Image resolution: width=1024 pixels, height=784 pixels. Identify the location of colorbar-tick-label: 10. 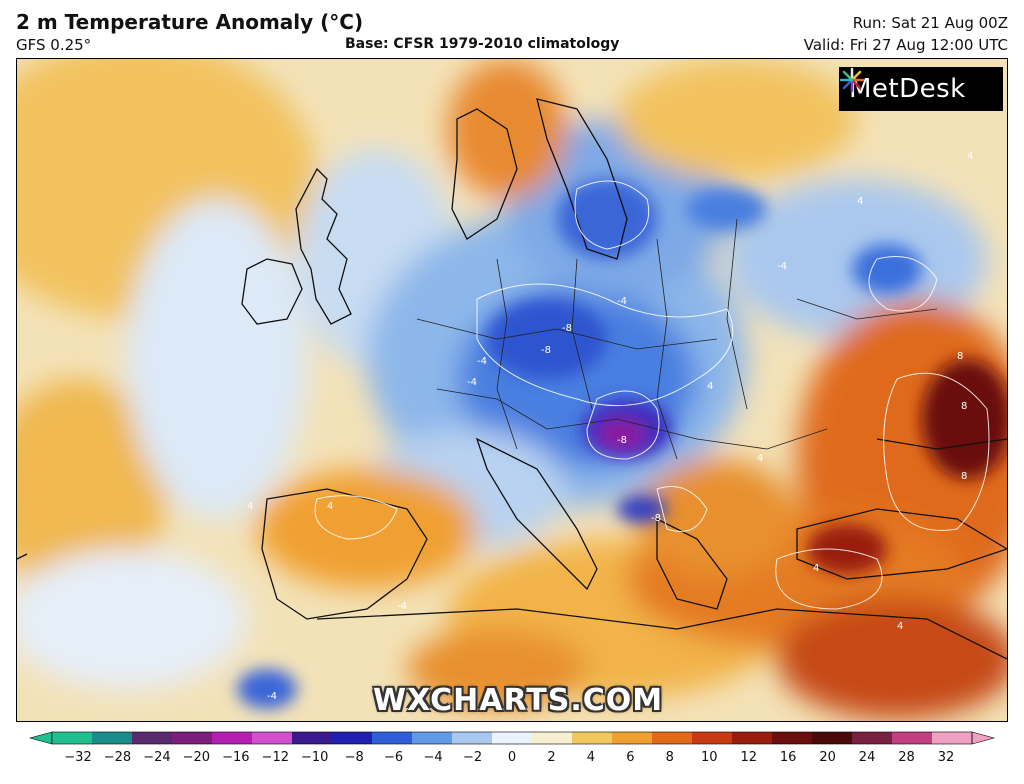
(709, 757).